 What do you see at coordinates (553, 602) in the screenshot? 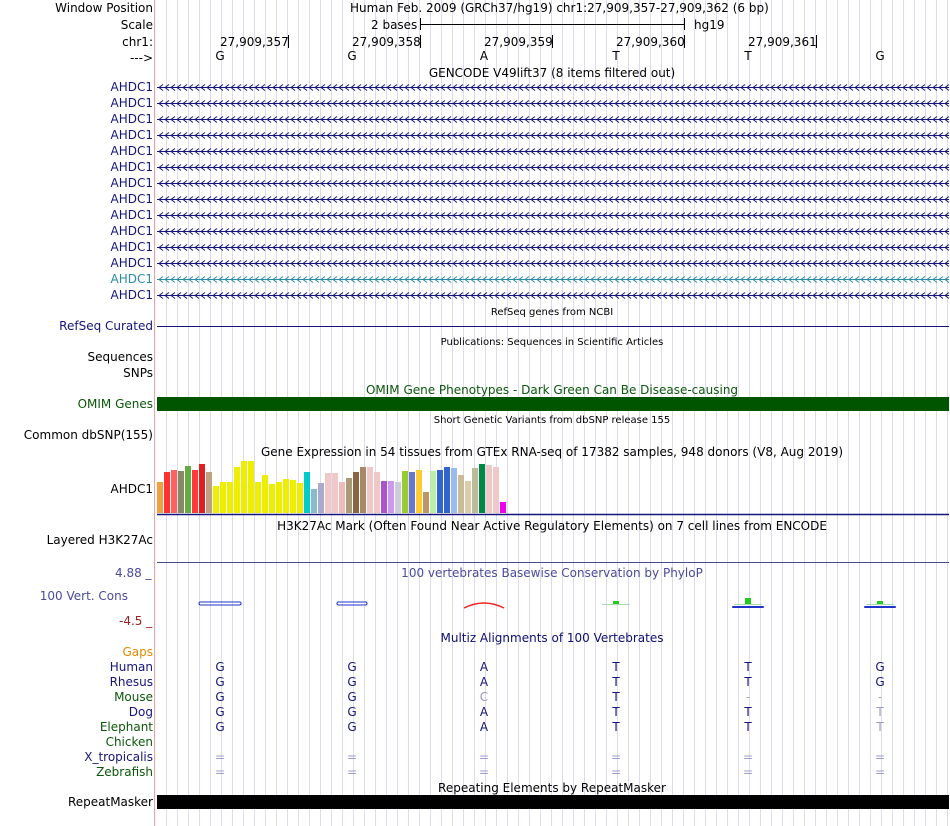
I see `phylop-plot` at bounding box center [553, 602].